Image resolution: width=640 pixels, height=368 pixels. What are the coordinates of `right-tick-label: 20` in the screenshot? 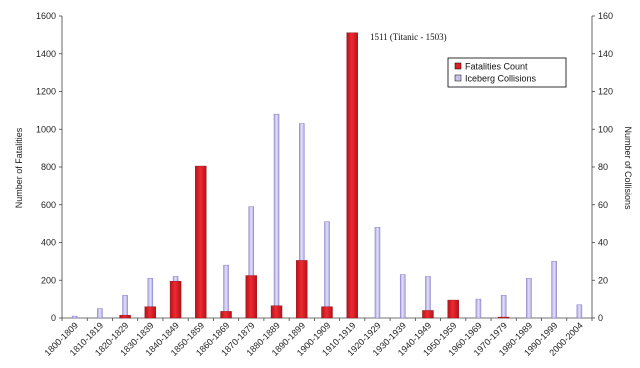 It's located at (603, 280).